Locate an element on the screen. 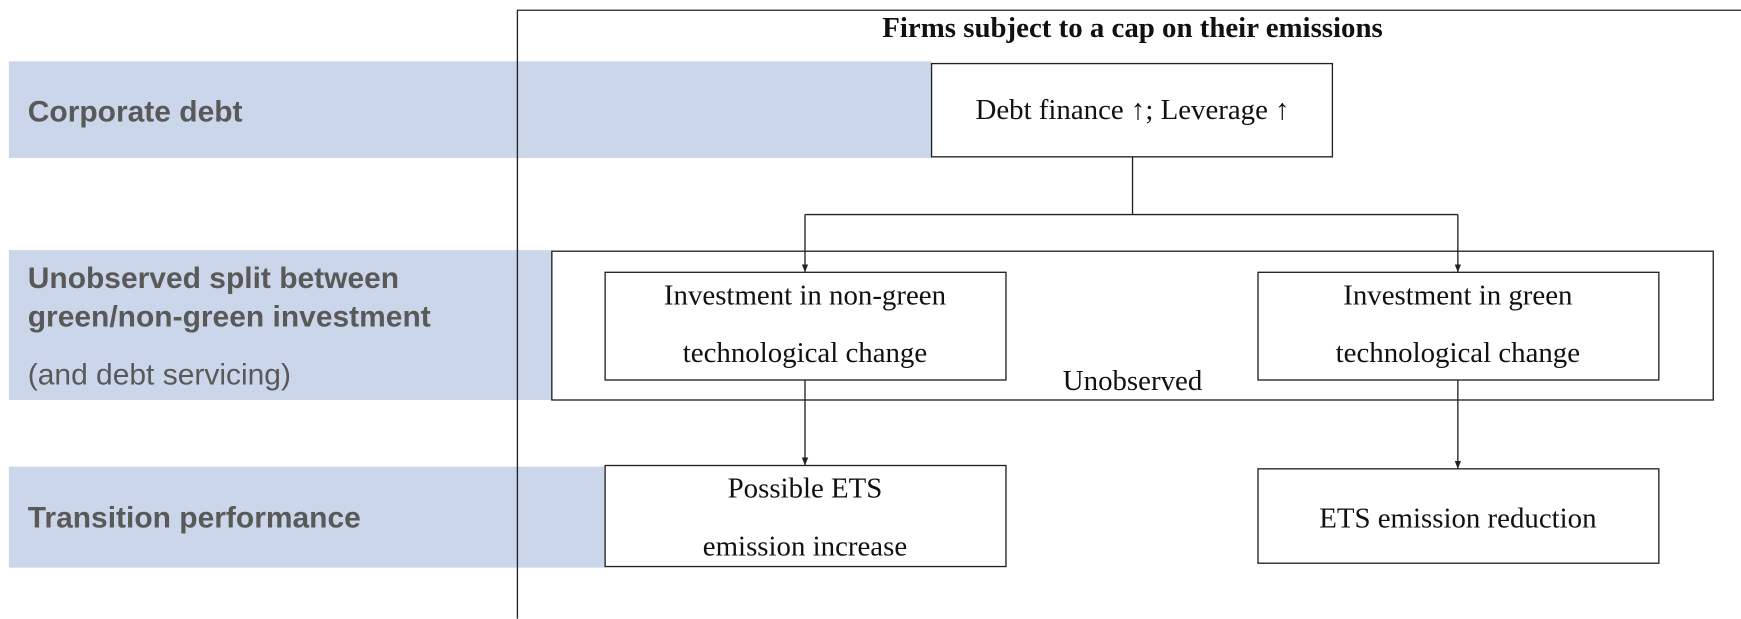 This screenshot has width=1741, height=619. group-label: Unobserved is located at coordinates (1133, 381).